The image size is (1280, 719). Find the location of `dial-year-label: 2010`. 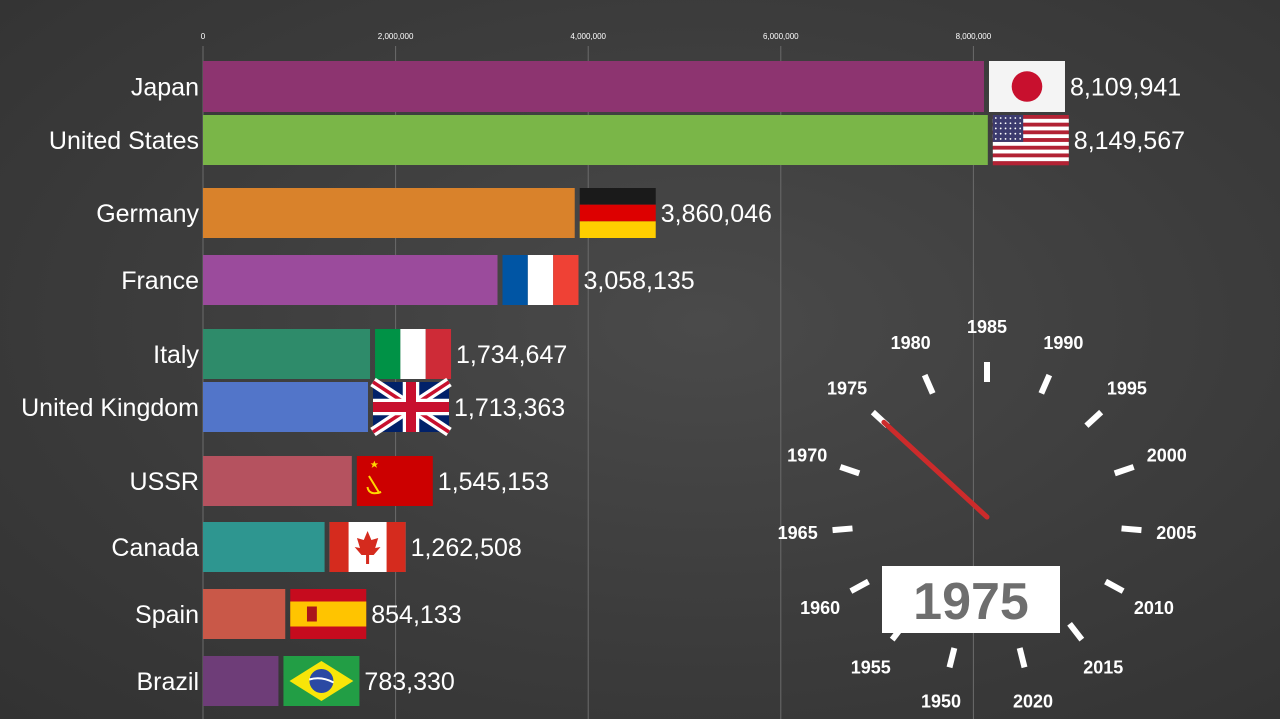

dial-year-label: 2010 is located at coordinates (1154, 608).